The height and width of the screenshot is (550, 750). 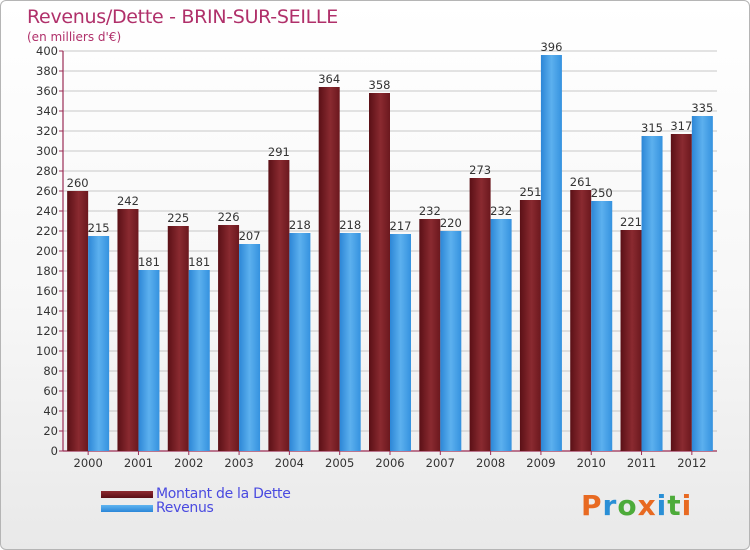 I want to click on x-tick-label: 2002, so click(x=188, y=463).